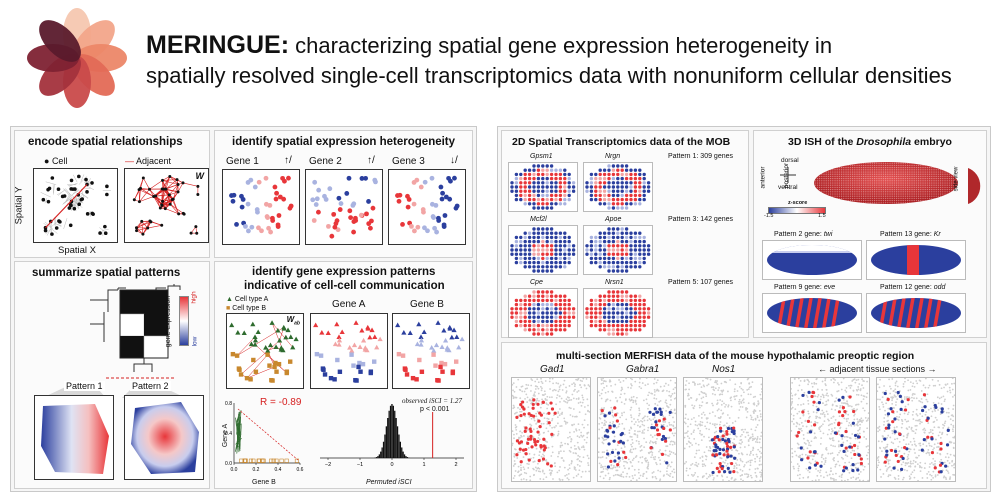 The width and height of the screenshot is (1000, 500). What do you see at coordinates (284, 327) in the screenshot?
I see `cell-type-a` at bounding box center [284, 327].